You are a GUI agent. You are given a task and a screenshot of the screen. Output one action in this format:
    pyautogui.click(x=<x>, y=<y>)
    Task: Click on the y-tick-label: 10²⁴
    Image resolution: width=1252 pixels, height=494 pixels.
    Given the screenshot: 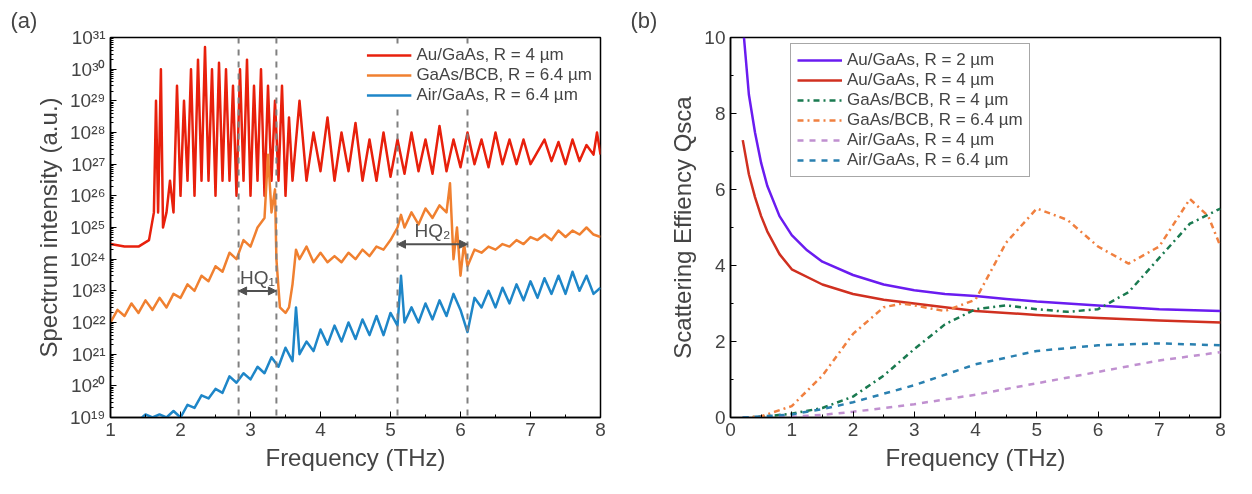 What is the action you would take?
    pyautogui.click(x=87, y=259)
    